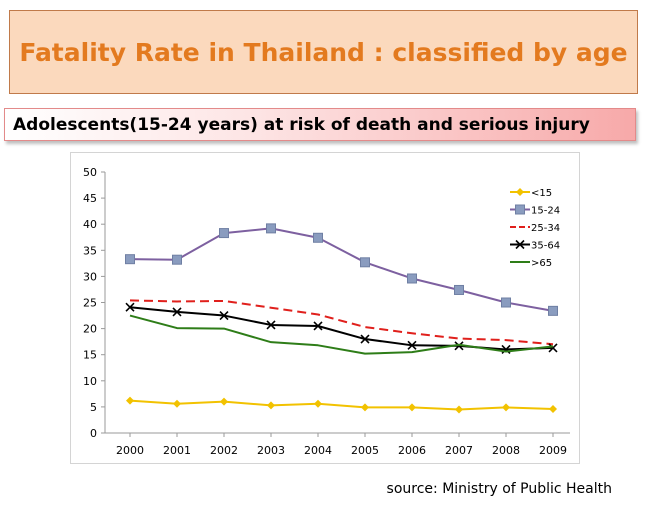 This screenshot has width=652, height=512. Describe the element at coordinates (90, 303) in the screenshot. I see `y-tick-label: 25` at that location.